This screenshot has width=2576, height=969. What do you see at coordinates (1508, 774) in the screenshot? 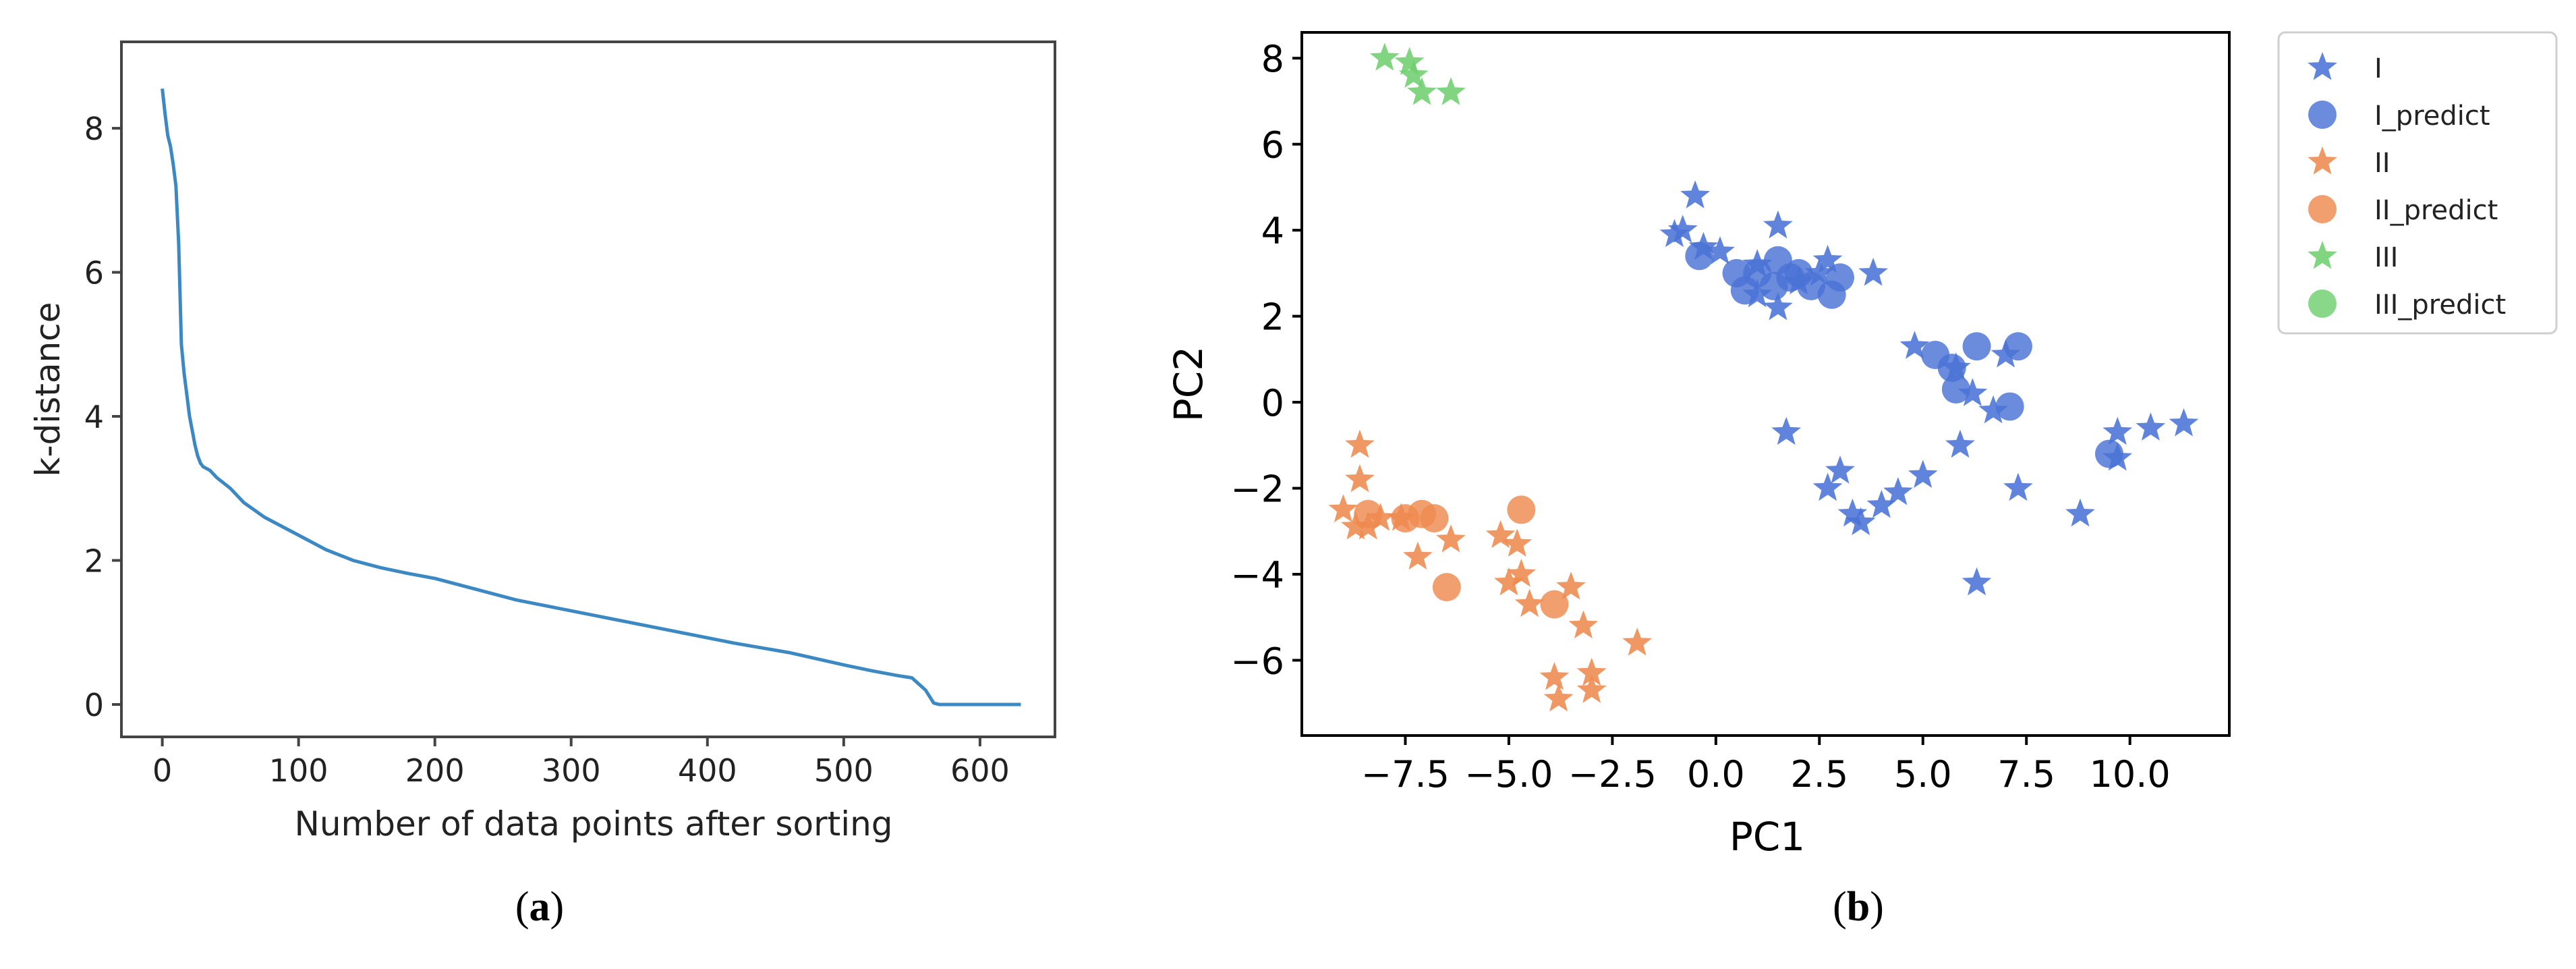
I see `plot-b-xtick-label: −5.0` at bounding box center [1508, 774].